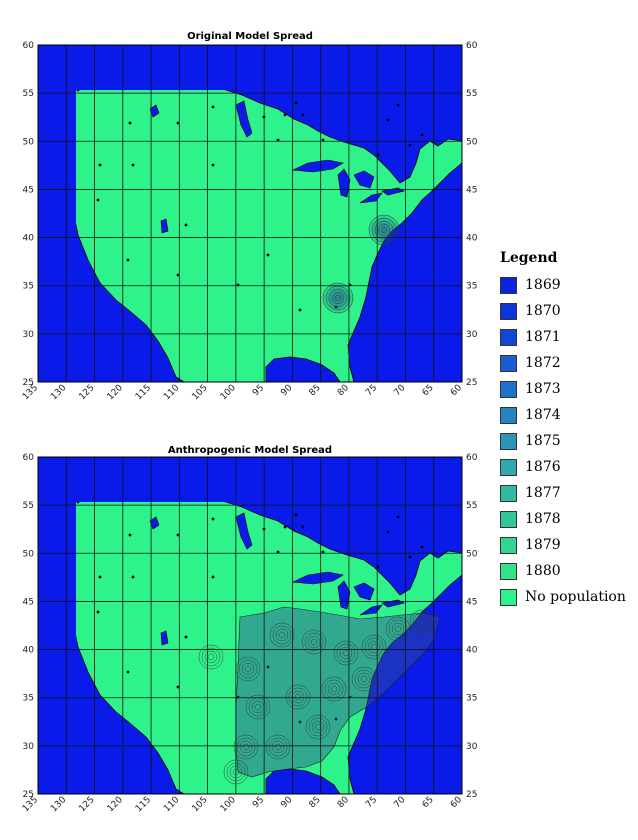  What do you see at coordinates (29, 142) in the screenshot?
I see `lat-tick-left: 50` at bounding box center [29, 142].